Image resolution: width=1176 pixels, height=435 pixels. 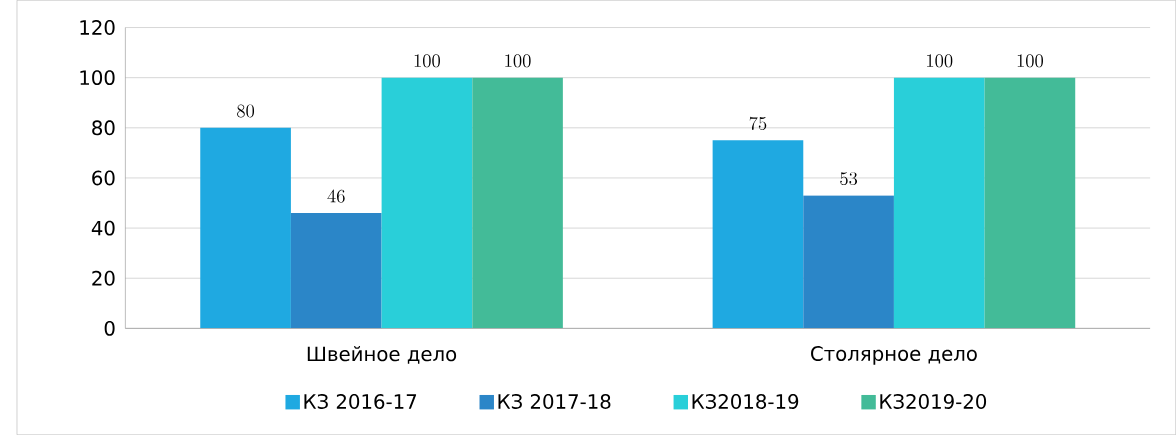 I want to click on y-tick-label: 40, so click(x=103, y=228).